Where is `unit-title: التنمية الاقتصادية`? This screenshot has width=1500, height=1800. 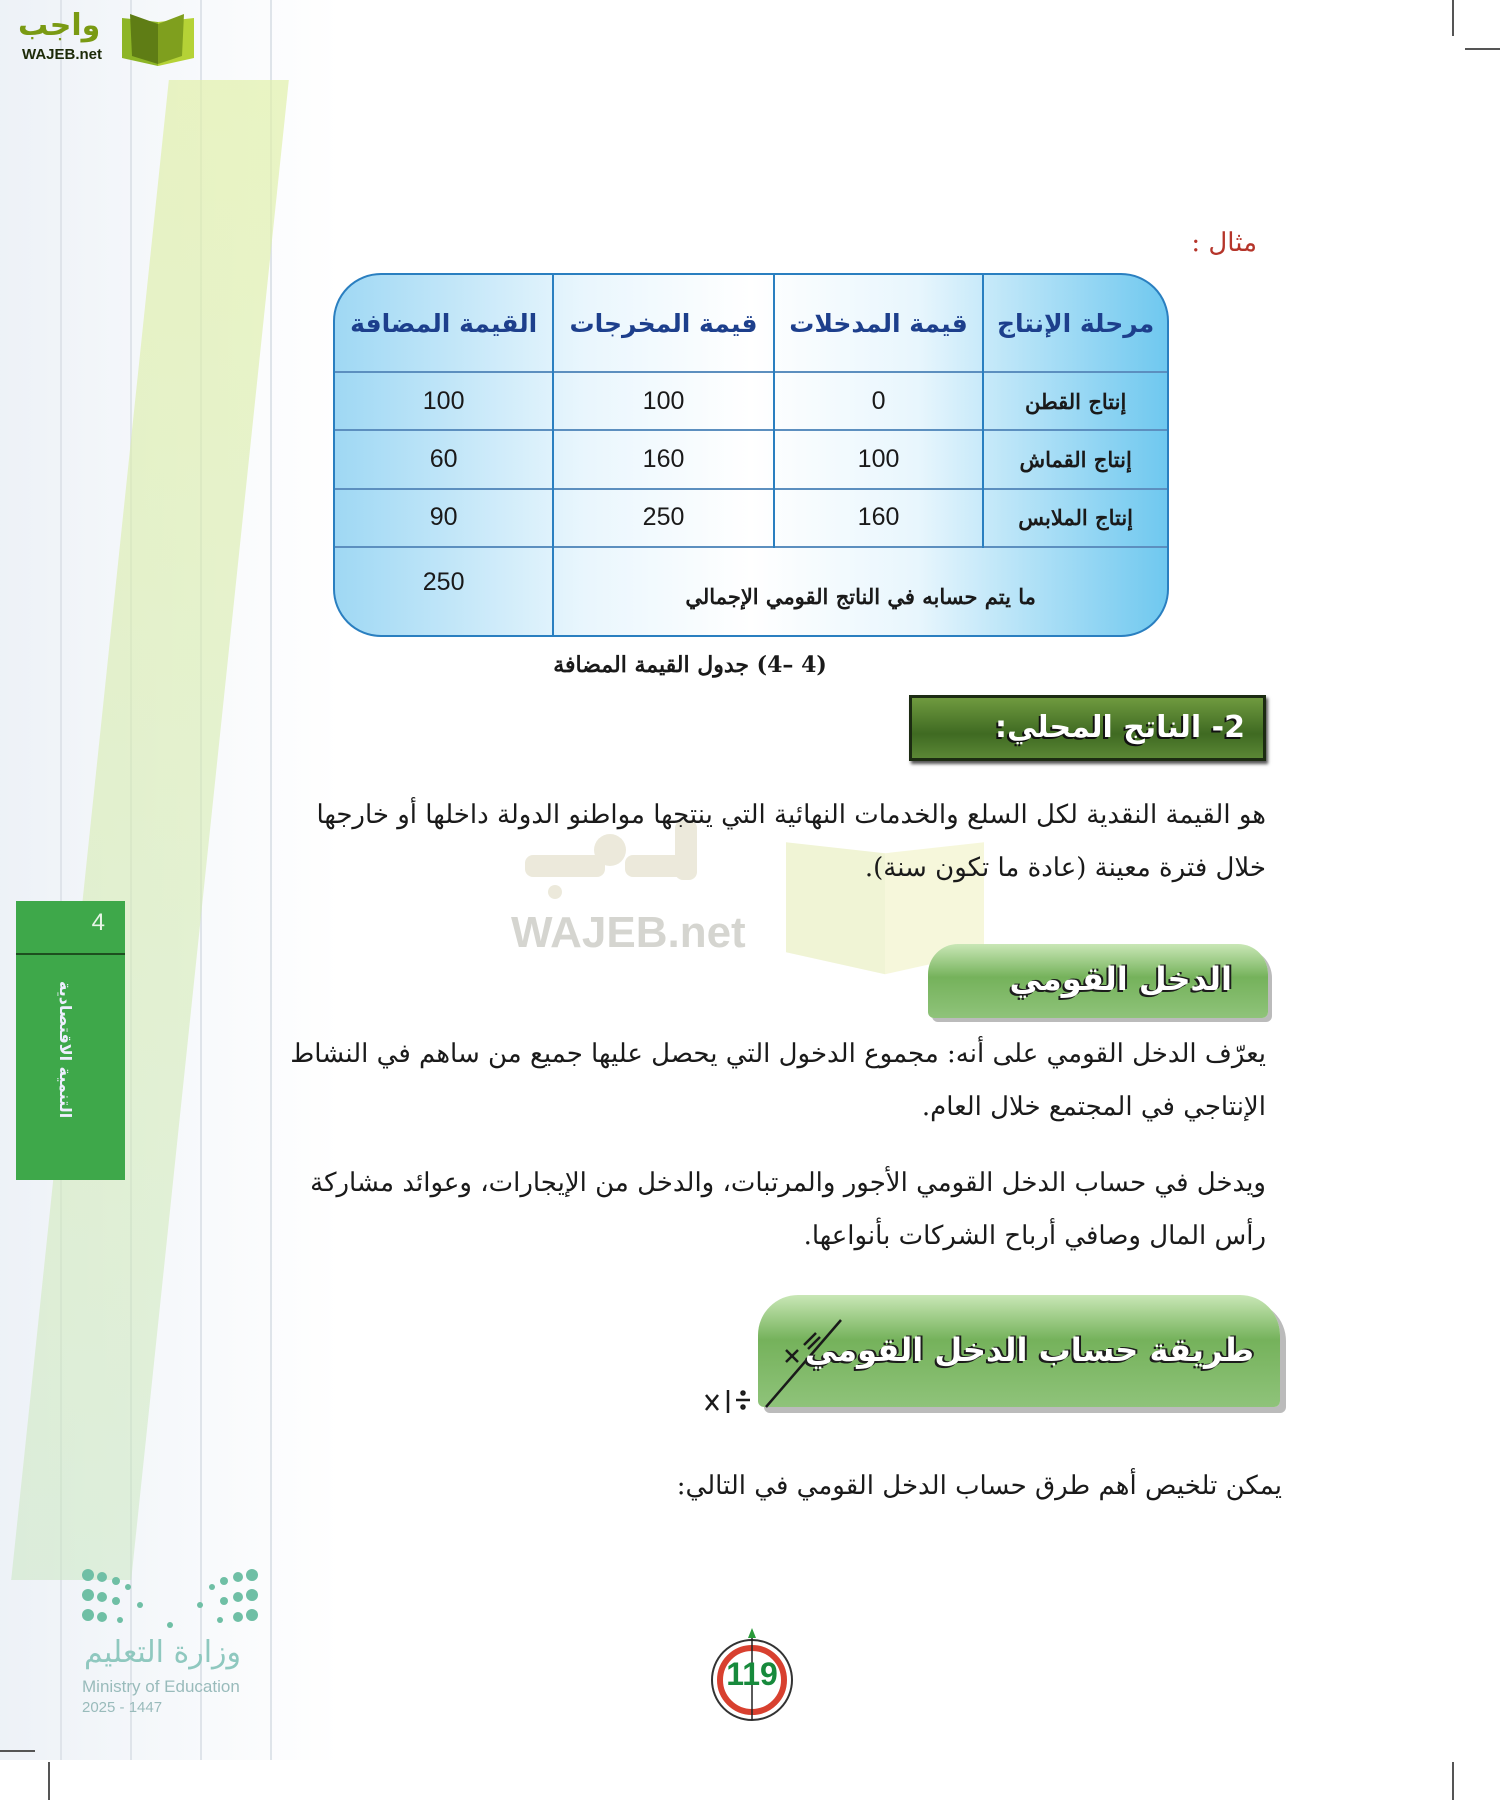 unit-title: التنمية الاقتصادية is located at coordinates (65, 1050).